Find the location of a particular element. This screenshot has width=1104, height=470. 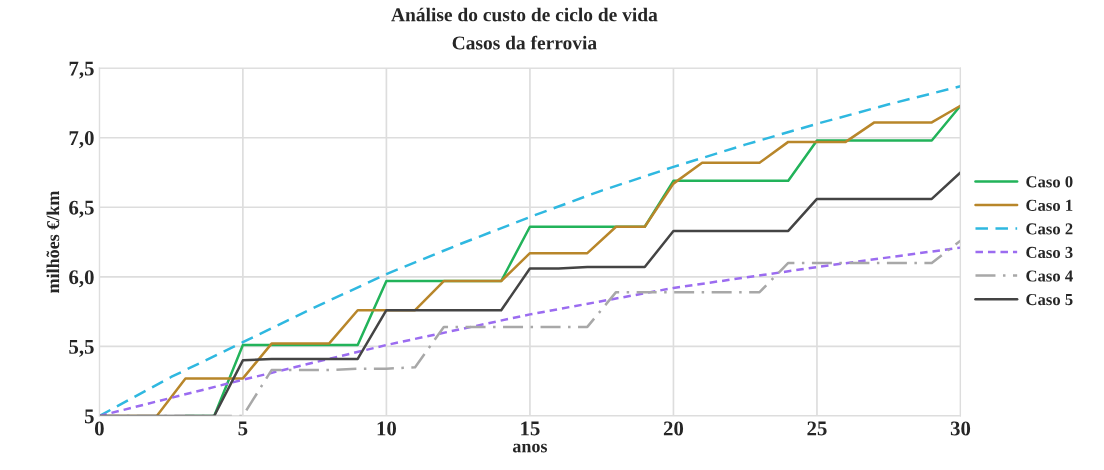

y-tick-label: 5 is located at coordinates (89, 416).